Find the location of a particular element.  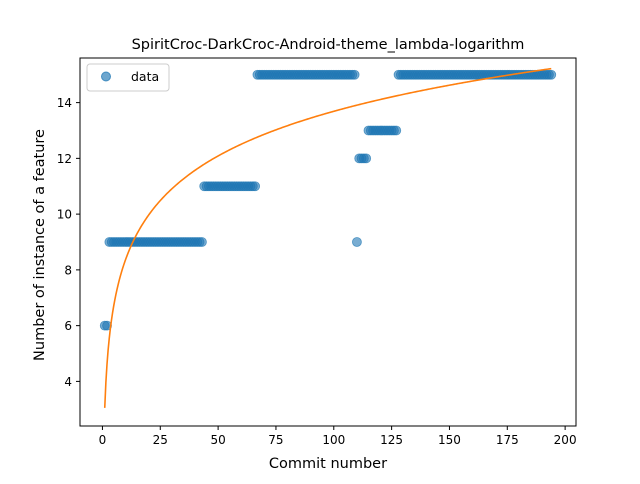

x-axis-label: Commit number is located at coordinates (328, 464).